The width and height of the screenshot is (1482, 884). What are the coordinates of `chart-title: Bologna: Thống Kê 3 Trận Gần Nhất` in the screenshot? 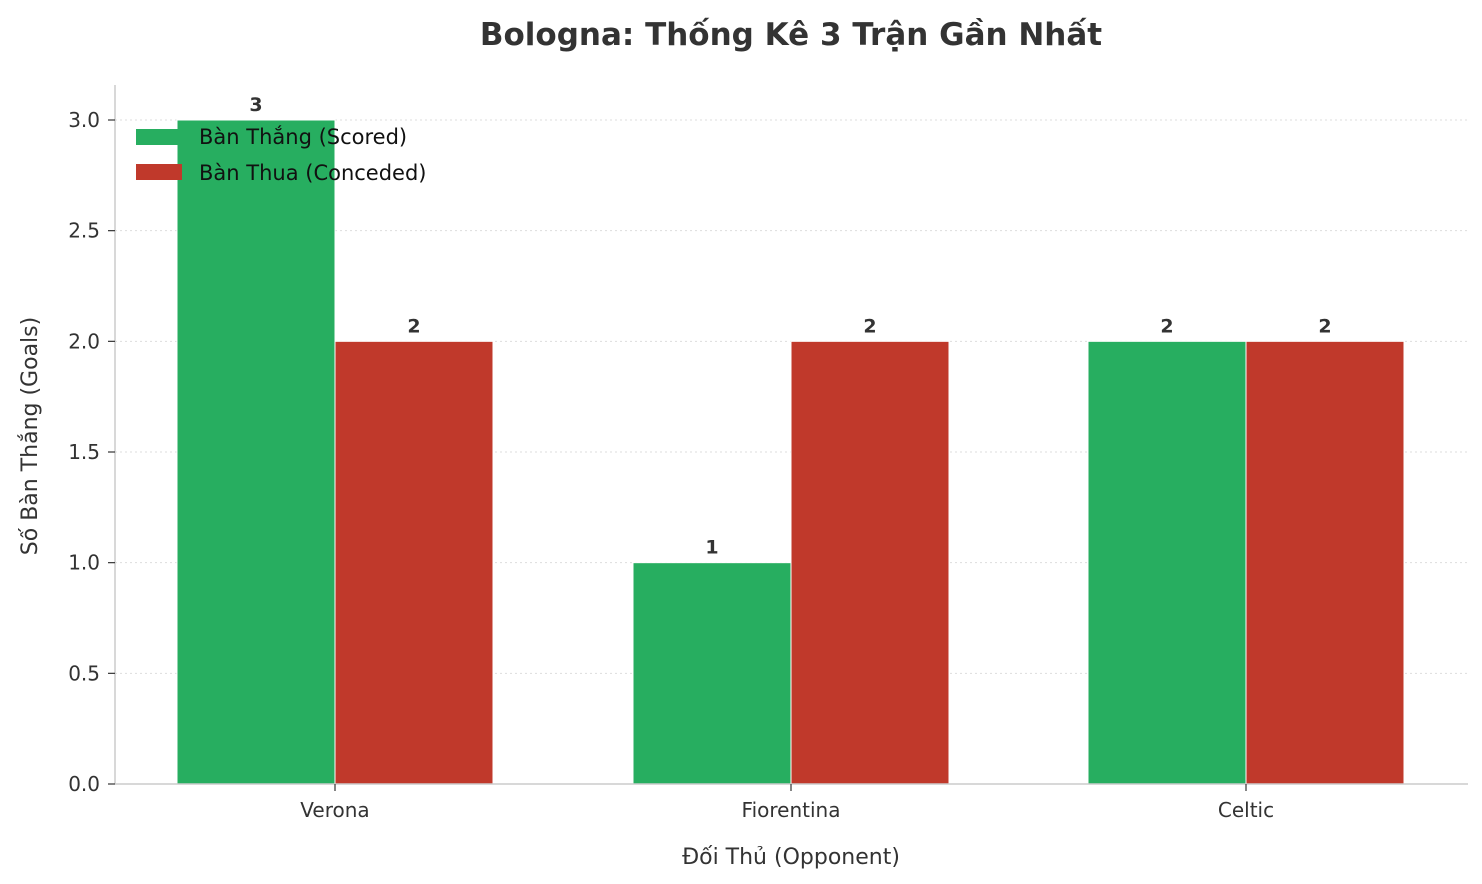 It's located at (791, 35).